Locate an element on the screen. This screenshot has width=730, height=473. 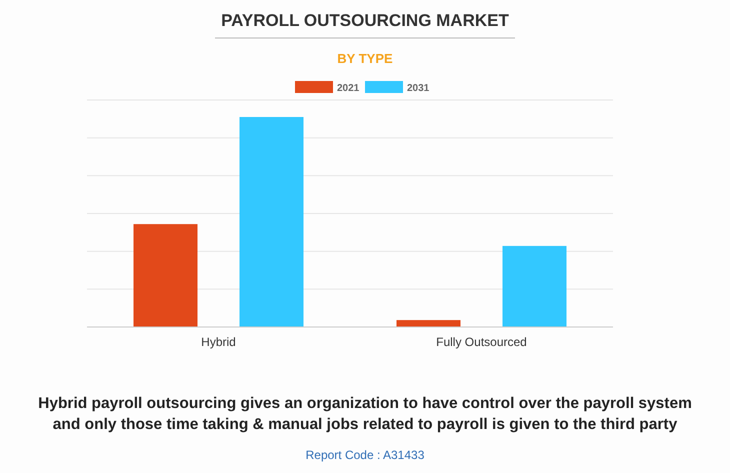
chart-subtitle: BY TYPE is located at coordinates (365, 58).